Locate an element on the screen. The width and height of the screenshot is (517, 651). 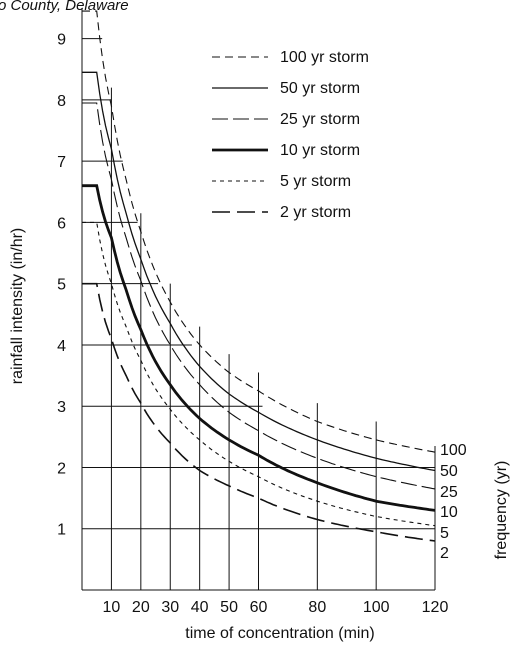
frequency-label-25: 25 is located at coordinates (449, 492).